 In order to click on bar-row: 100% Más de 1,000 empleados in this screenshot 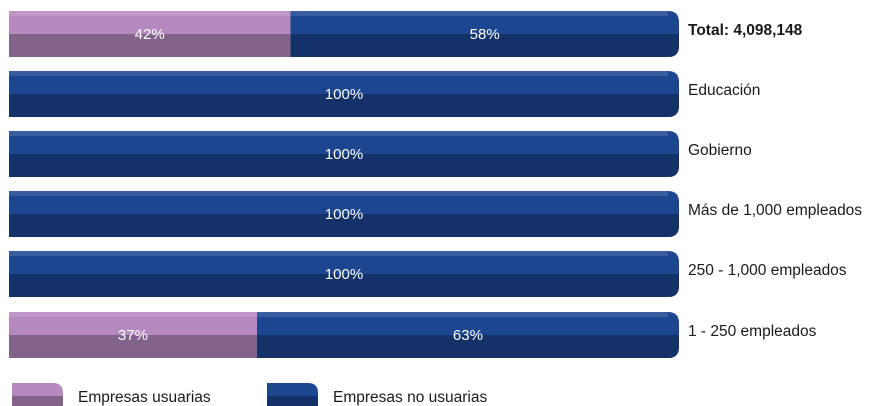, I will do `click(435, 214)`.